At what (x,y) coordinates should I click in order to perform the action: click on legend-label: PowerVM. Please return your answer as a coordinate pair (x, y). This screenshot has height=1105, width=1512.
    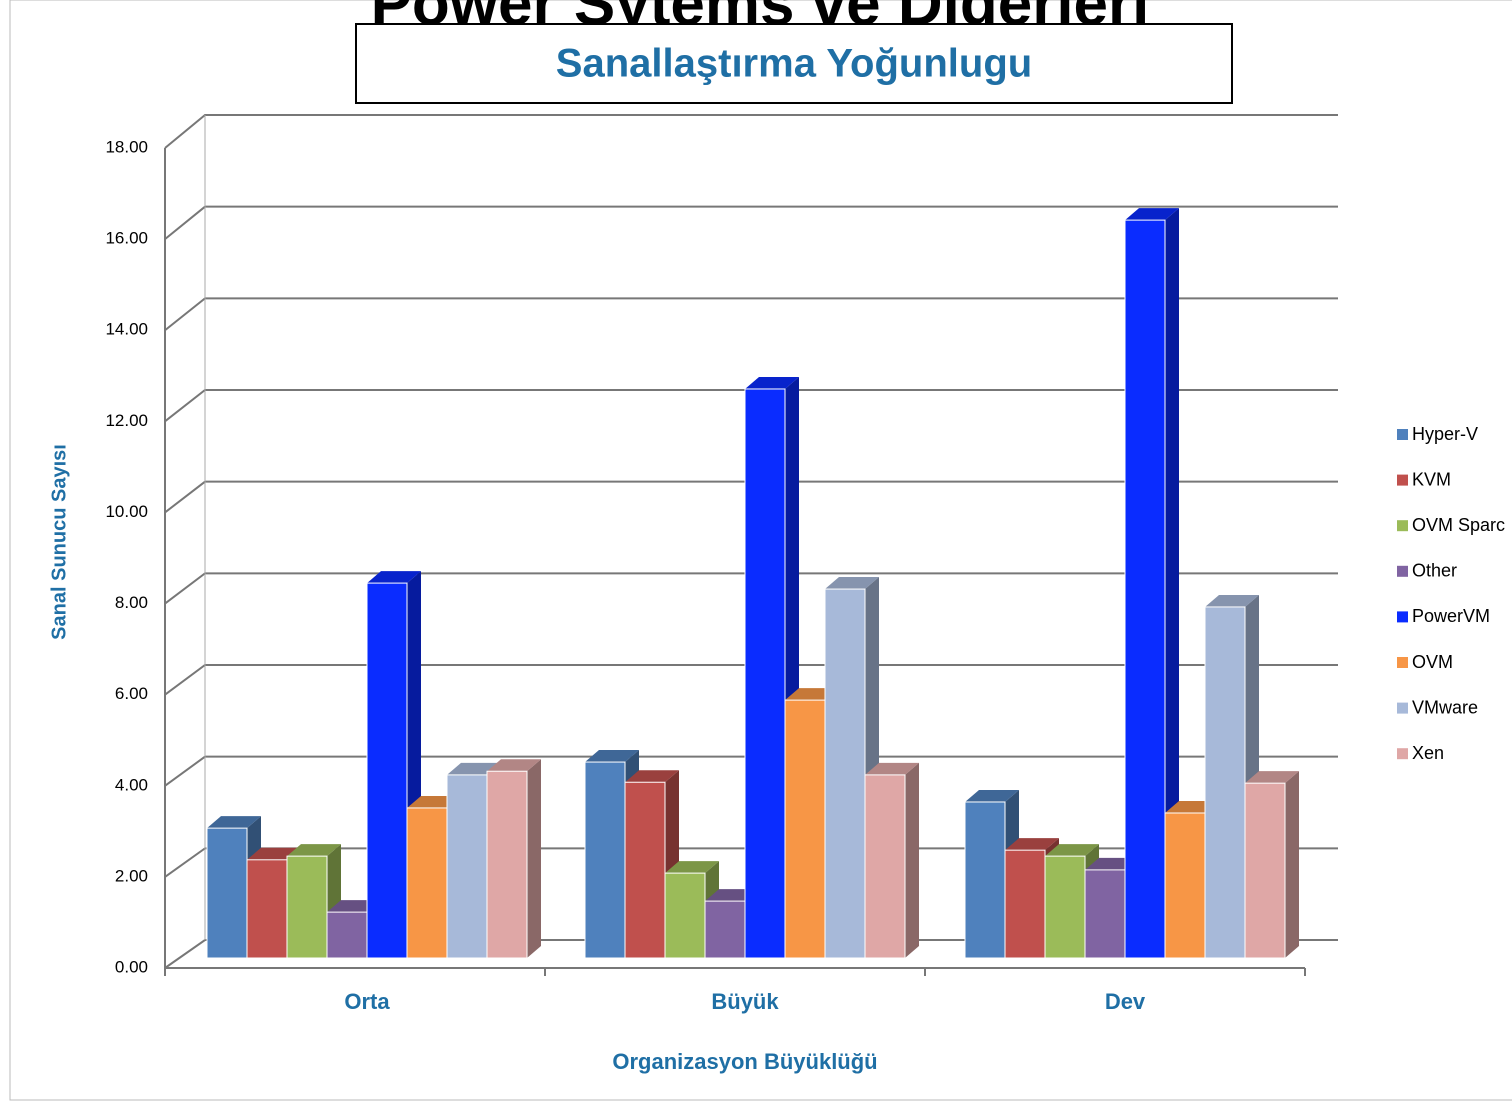
    Looking at the image, I should click on (1451, 616).